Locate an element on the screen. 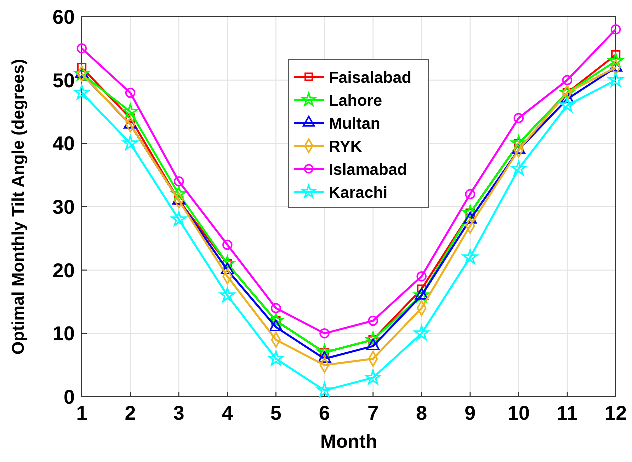  x-tick-label: 12 is located at coordinates (616, 414).